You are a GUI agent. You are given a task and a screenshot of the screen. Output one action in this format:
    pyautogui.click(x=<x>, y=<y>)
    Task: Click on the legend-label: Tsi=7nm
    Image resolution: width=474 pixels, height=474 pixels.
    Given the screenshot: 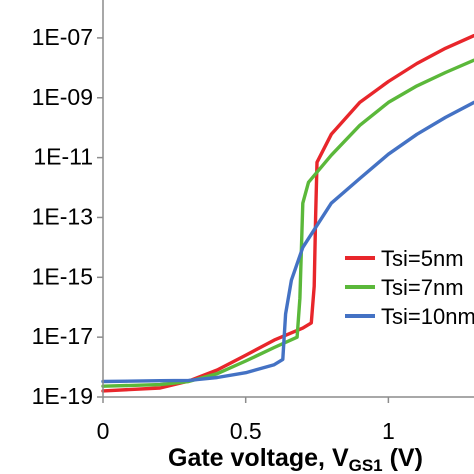 What is the action you would take?
    pyautogui.click(x=422, y=287)
    